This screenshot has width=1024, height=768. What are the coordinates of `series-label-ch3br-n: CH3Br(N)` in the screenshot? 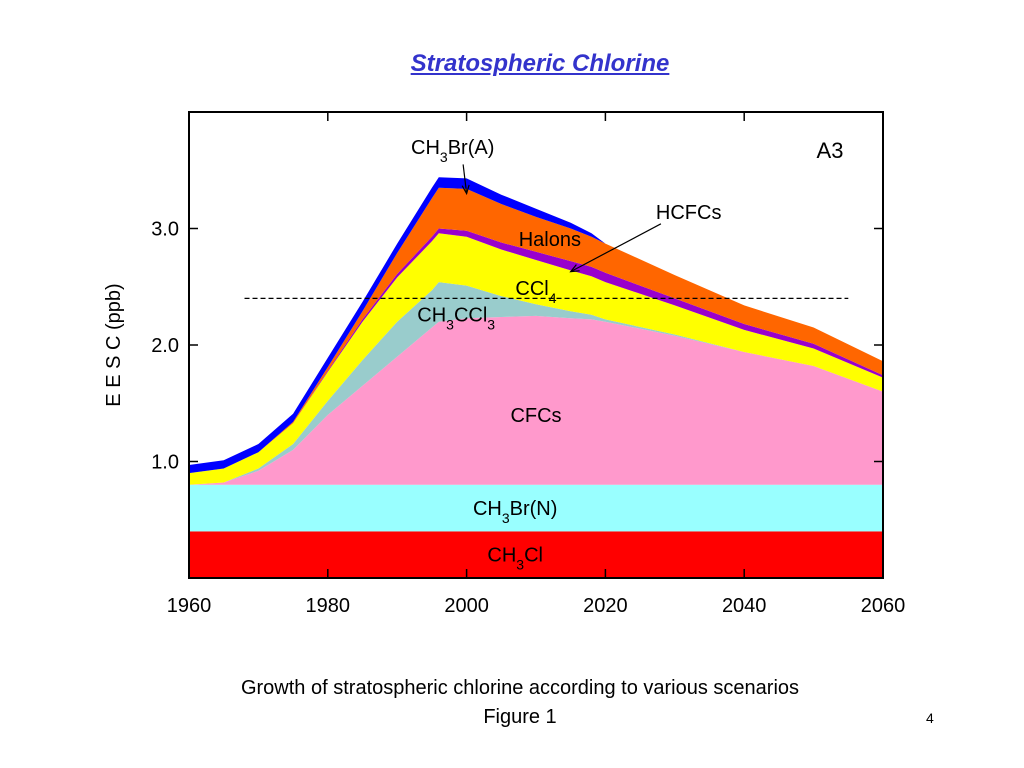 It's located at (515, 512).